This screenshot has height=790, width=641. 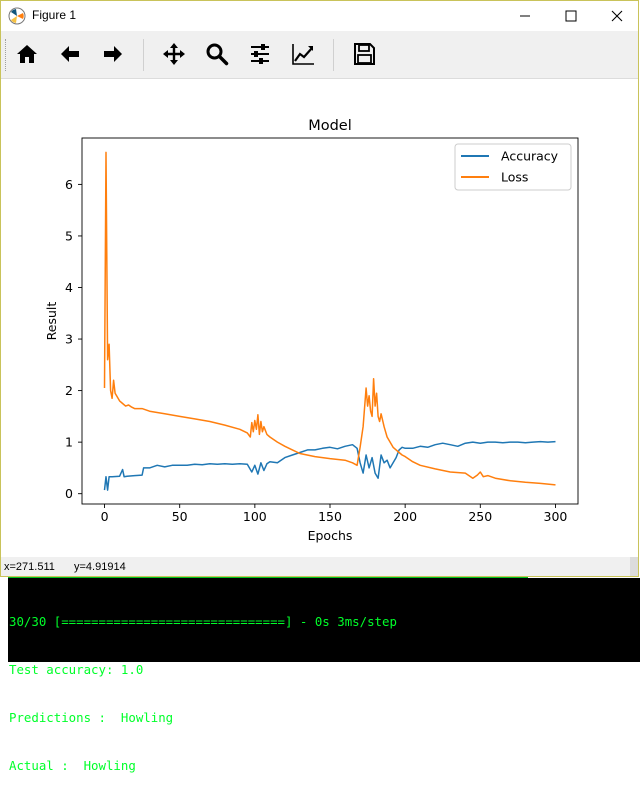 What do you see at coordinates (319, 16) in the screenshot?
I see `title-bar: Figure 1` at bounding box center [319, 16].